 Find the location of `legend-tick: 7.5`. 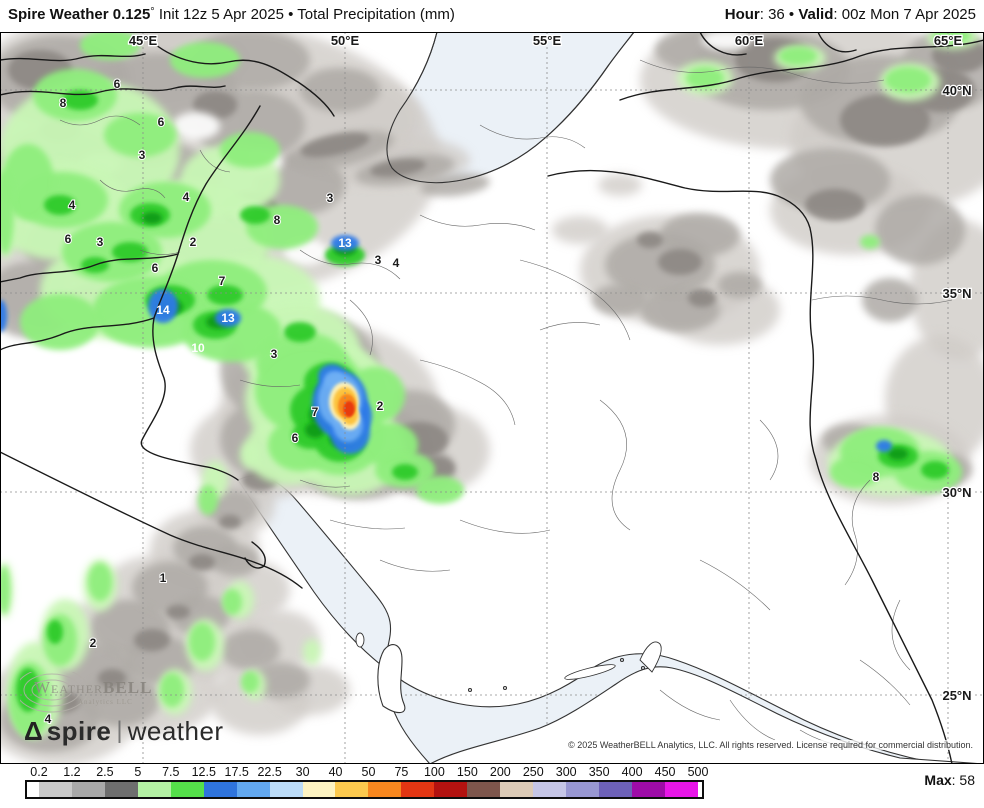

legend-tick: 7.5 is located at coordinates (171, 772).